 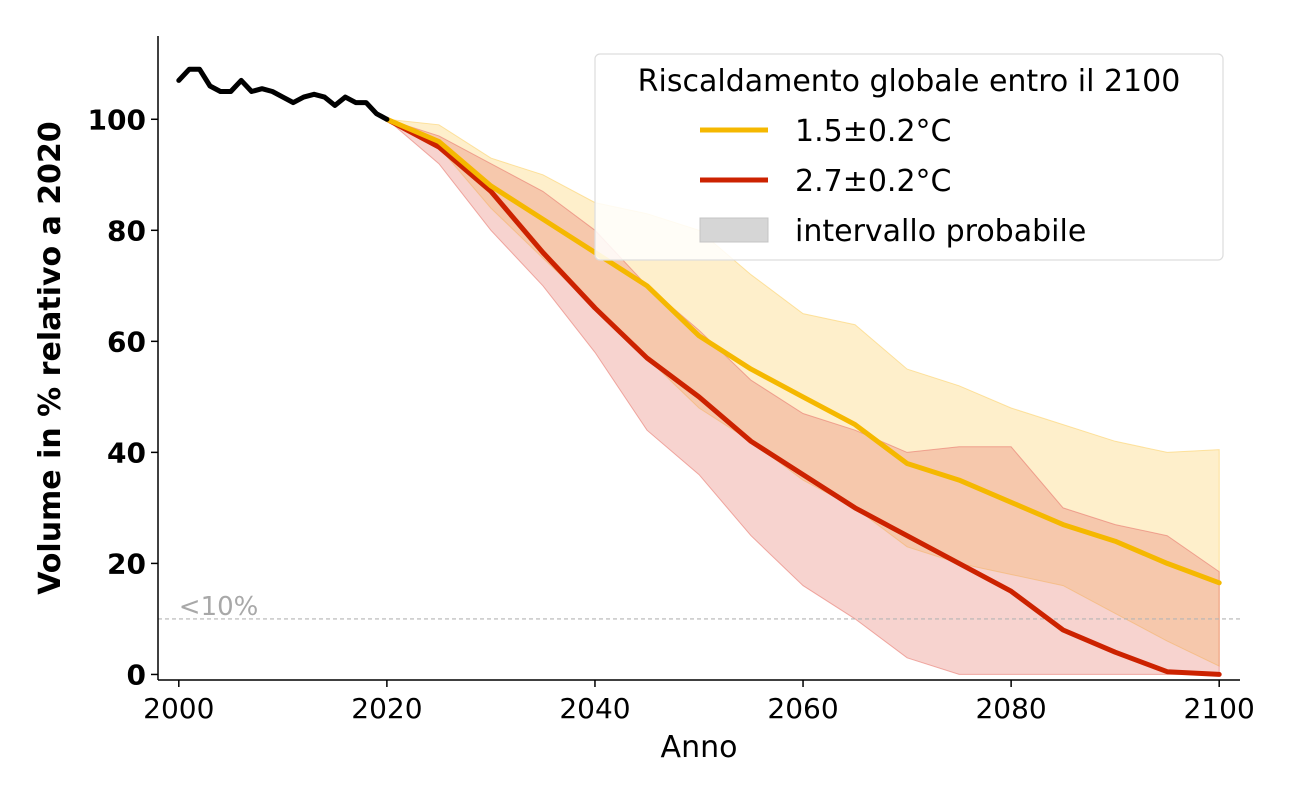 What do you see at coordinates (126, 452) in the screenshot?
I see `y-tick-label: 40` at bounding box center [126, 452].